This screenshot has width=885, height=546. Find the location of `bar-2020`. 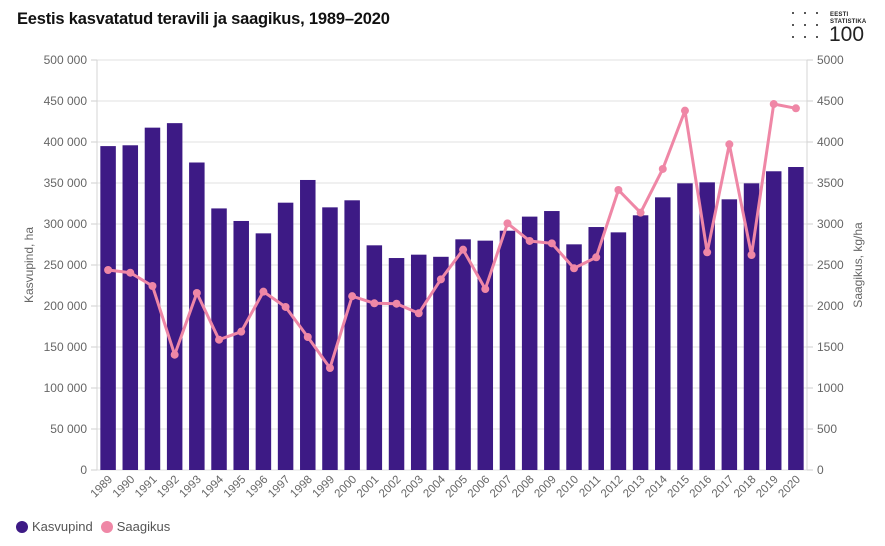

bar-2020 is located at coordinates (796, 318).